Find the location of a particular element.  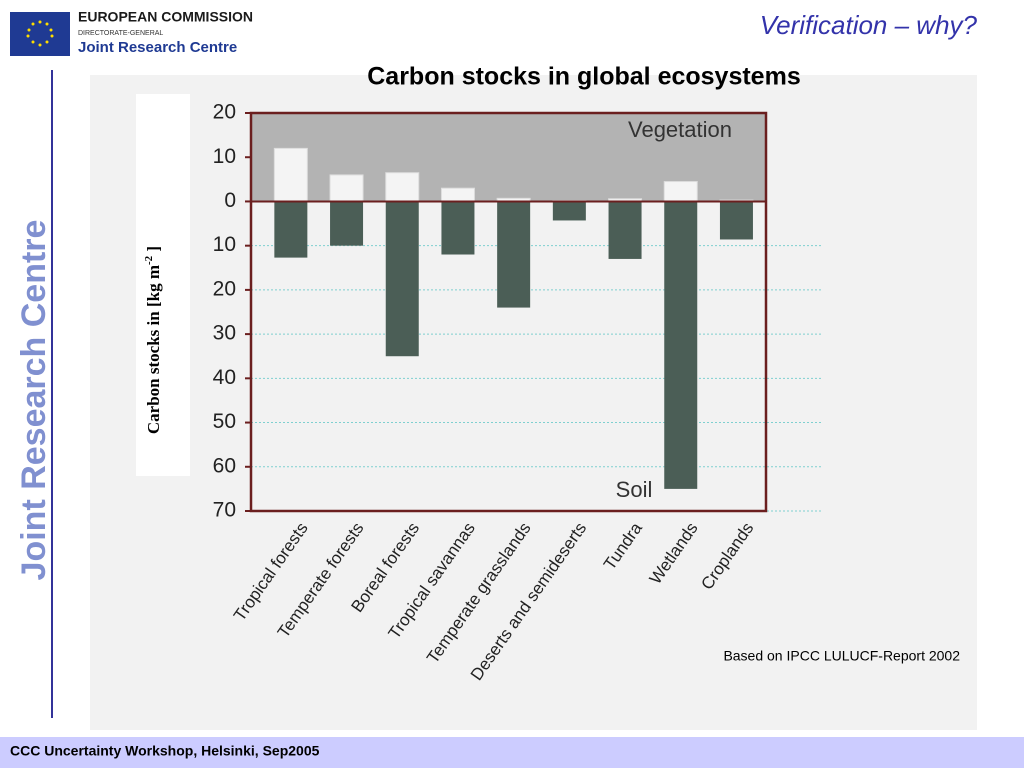

y-tick-label: 70 is located at coordinates (224, 510).